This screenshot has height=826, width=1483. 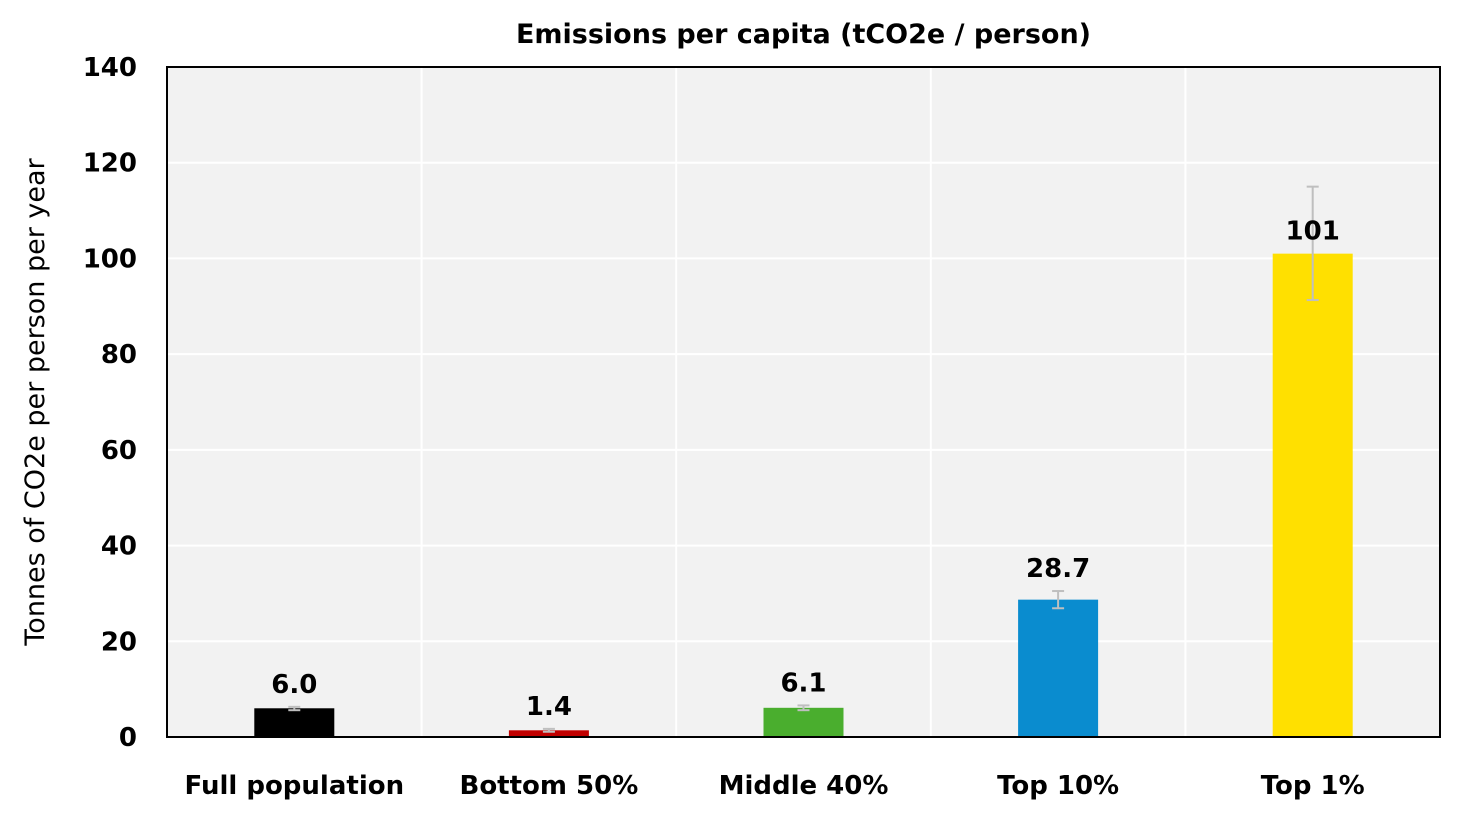 What do you see at coordinates (35, 401) in the screenshot?
I see `y-axis-label: Tonnes of CO2e per person per year` at bounding box center [35, 401].